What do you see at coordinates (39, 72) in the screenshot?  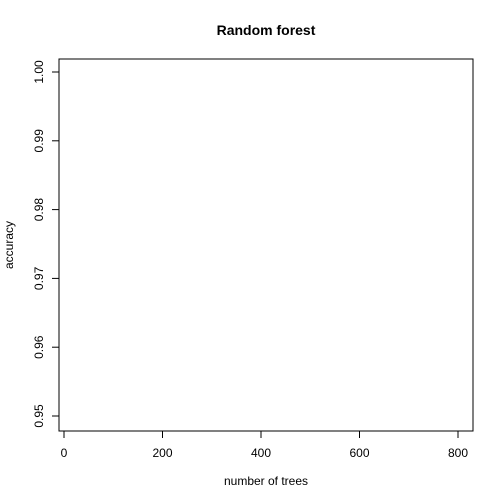 I see `y-tick-label: 1.00` at bounding box center [39, 72].